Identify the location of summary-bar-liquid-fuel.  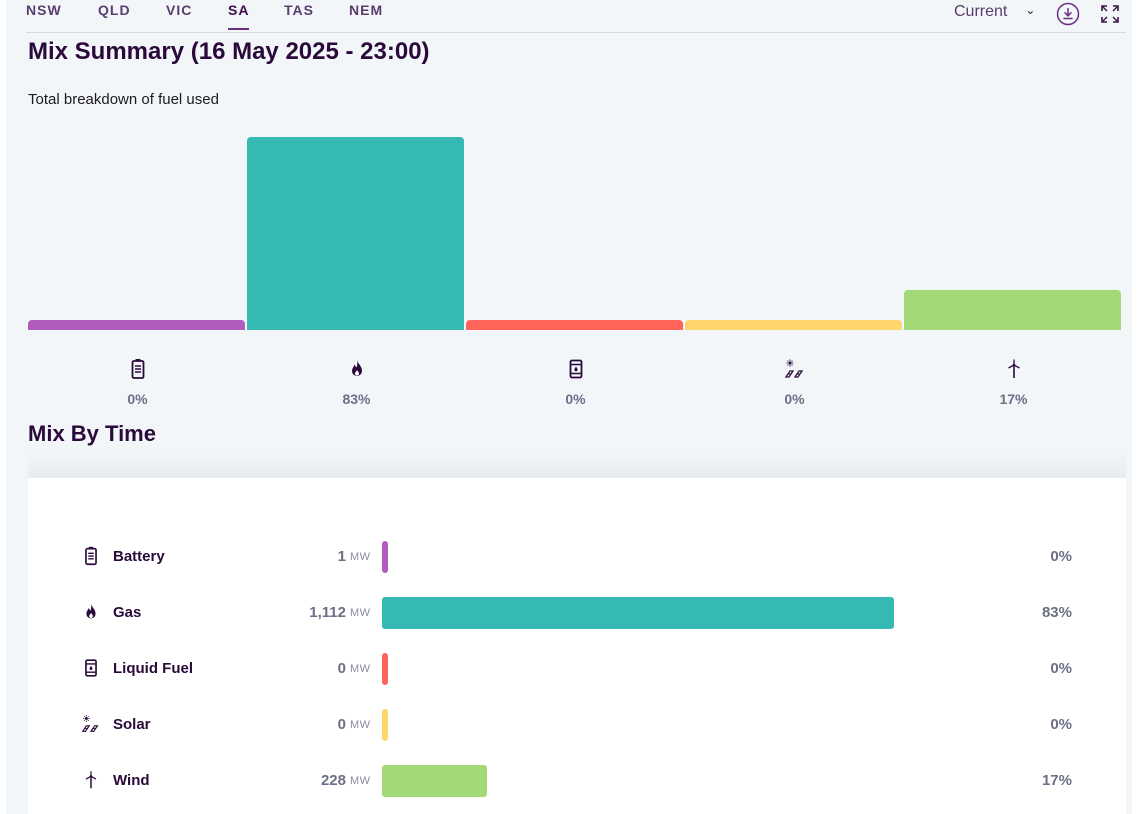
(574, 325).